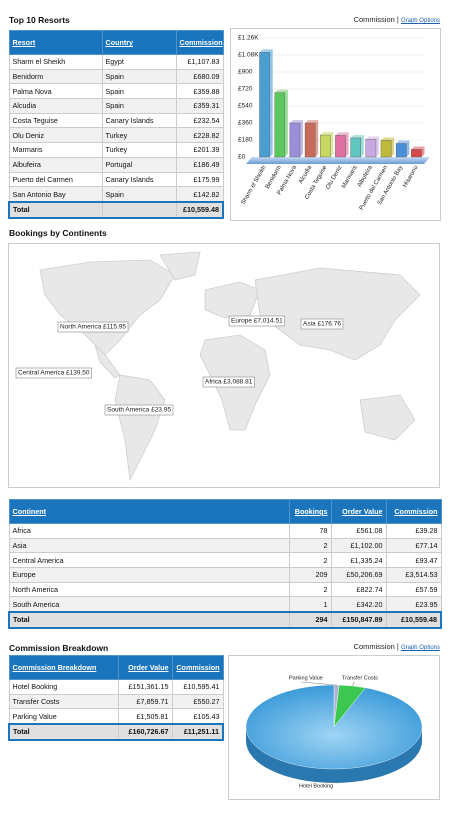 This screenshot has width=450, height=818. I want to click on header-cell: Continent, so click(149, 511).